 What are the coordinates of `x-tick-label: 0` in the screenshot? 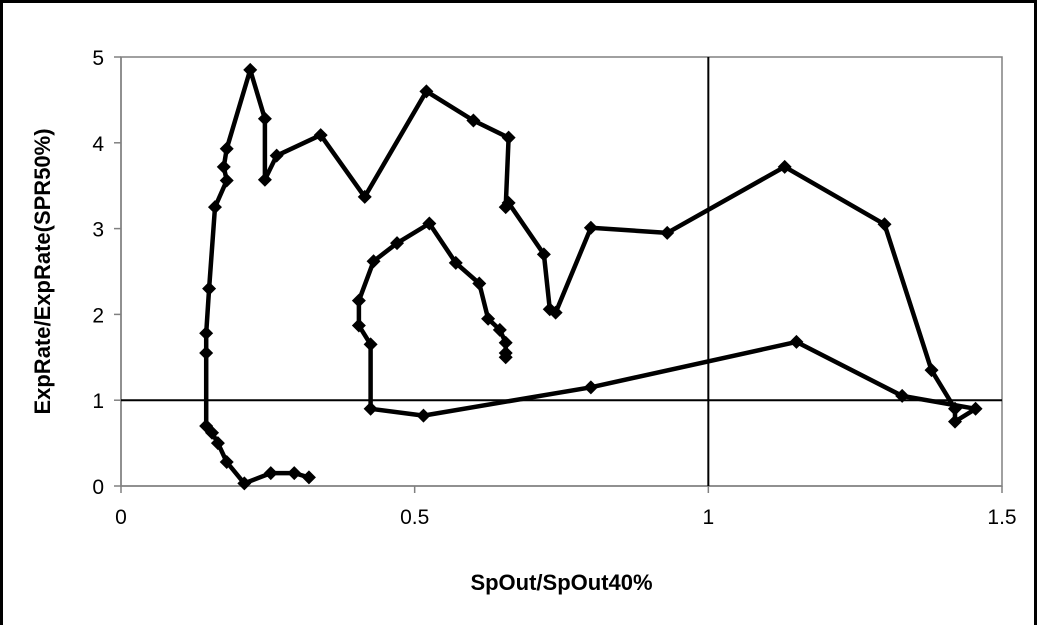 It's located at (121, 517).